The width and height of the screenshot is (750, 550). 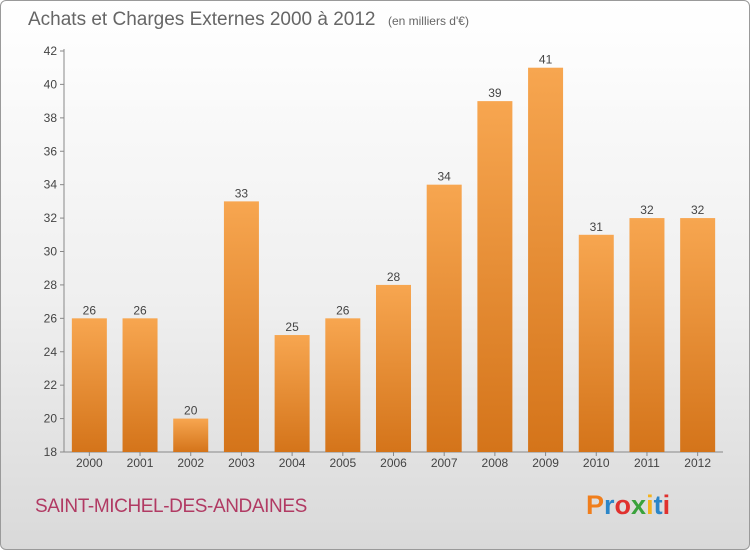 I want to click on x-tick-label: 2003, so click(x=241, y=463).